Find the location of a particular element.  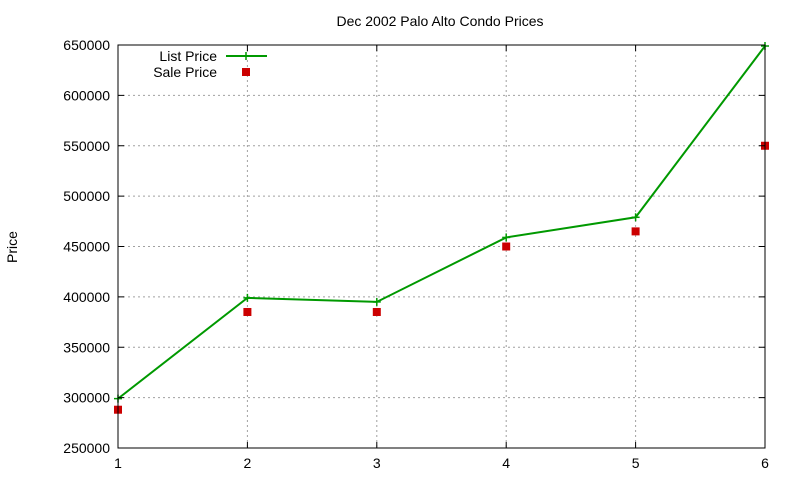

y-tick-label: 500000 is located at coordinates (86, 196).